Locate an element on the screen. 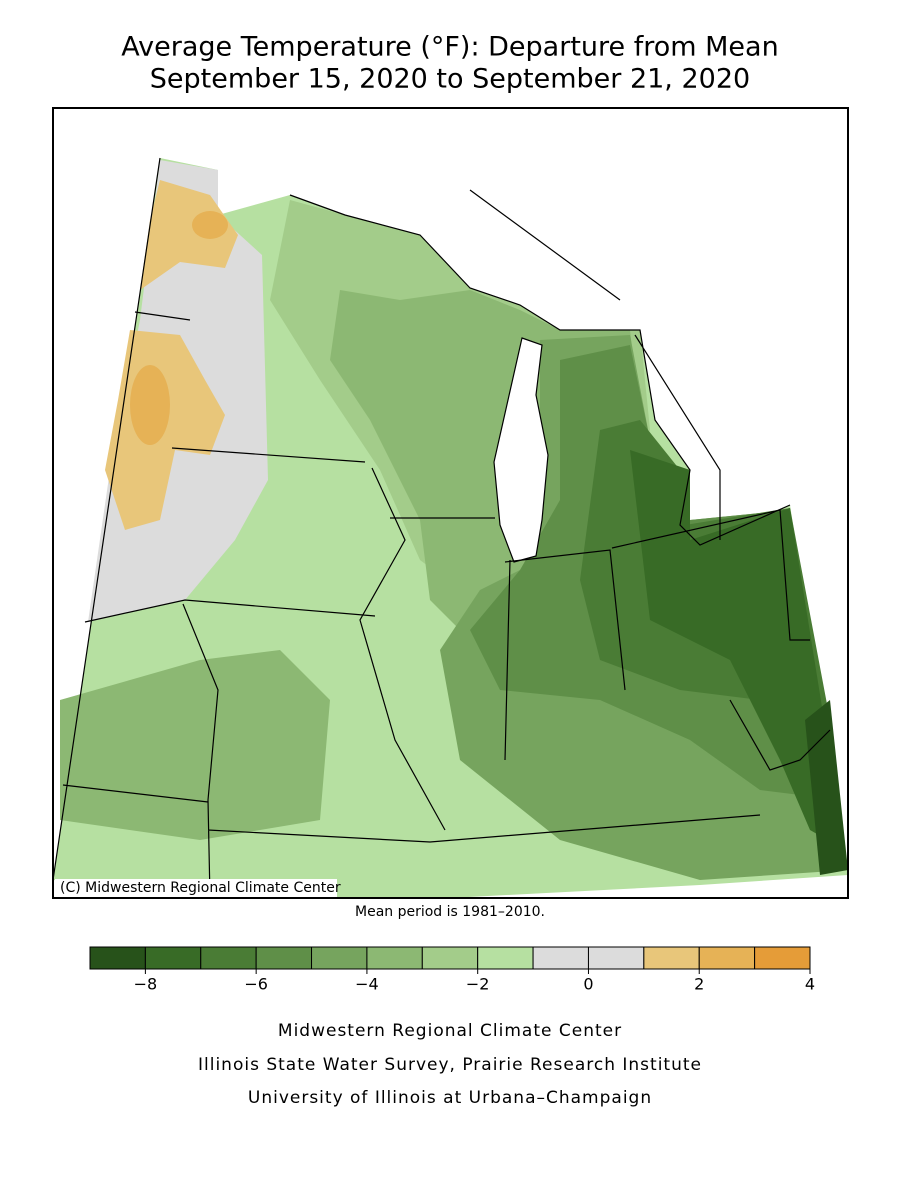  legend-tick-label: 4 is located at coordinates (810, 984).